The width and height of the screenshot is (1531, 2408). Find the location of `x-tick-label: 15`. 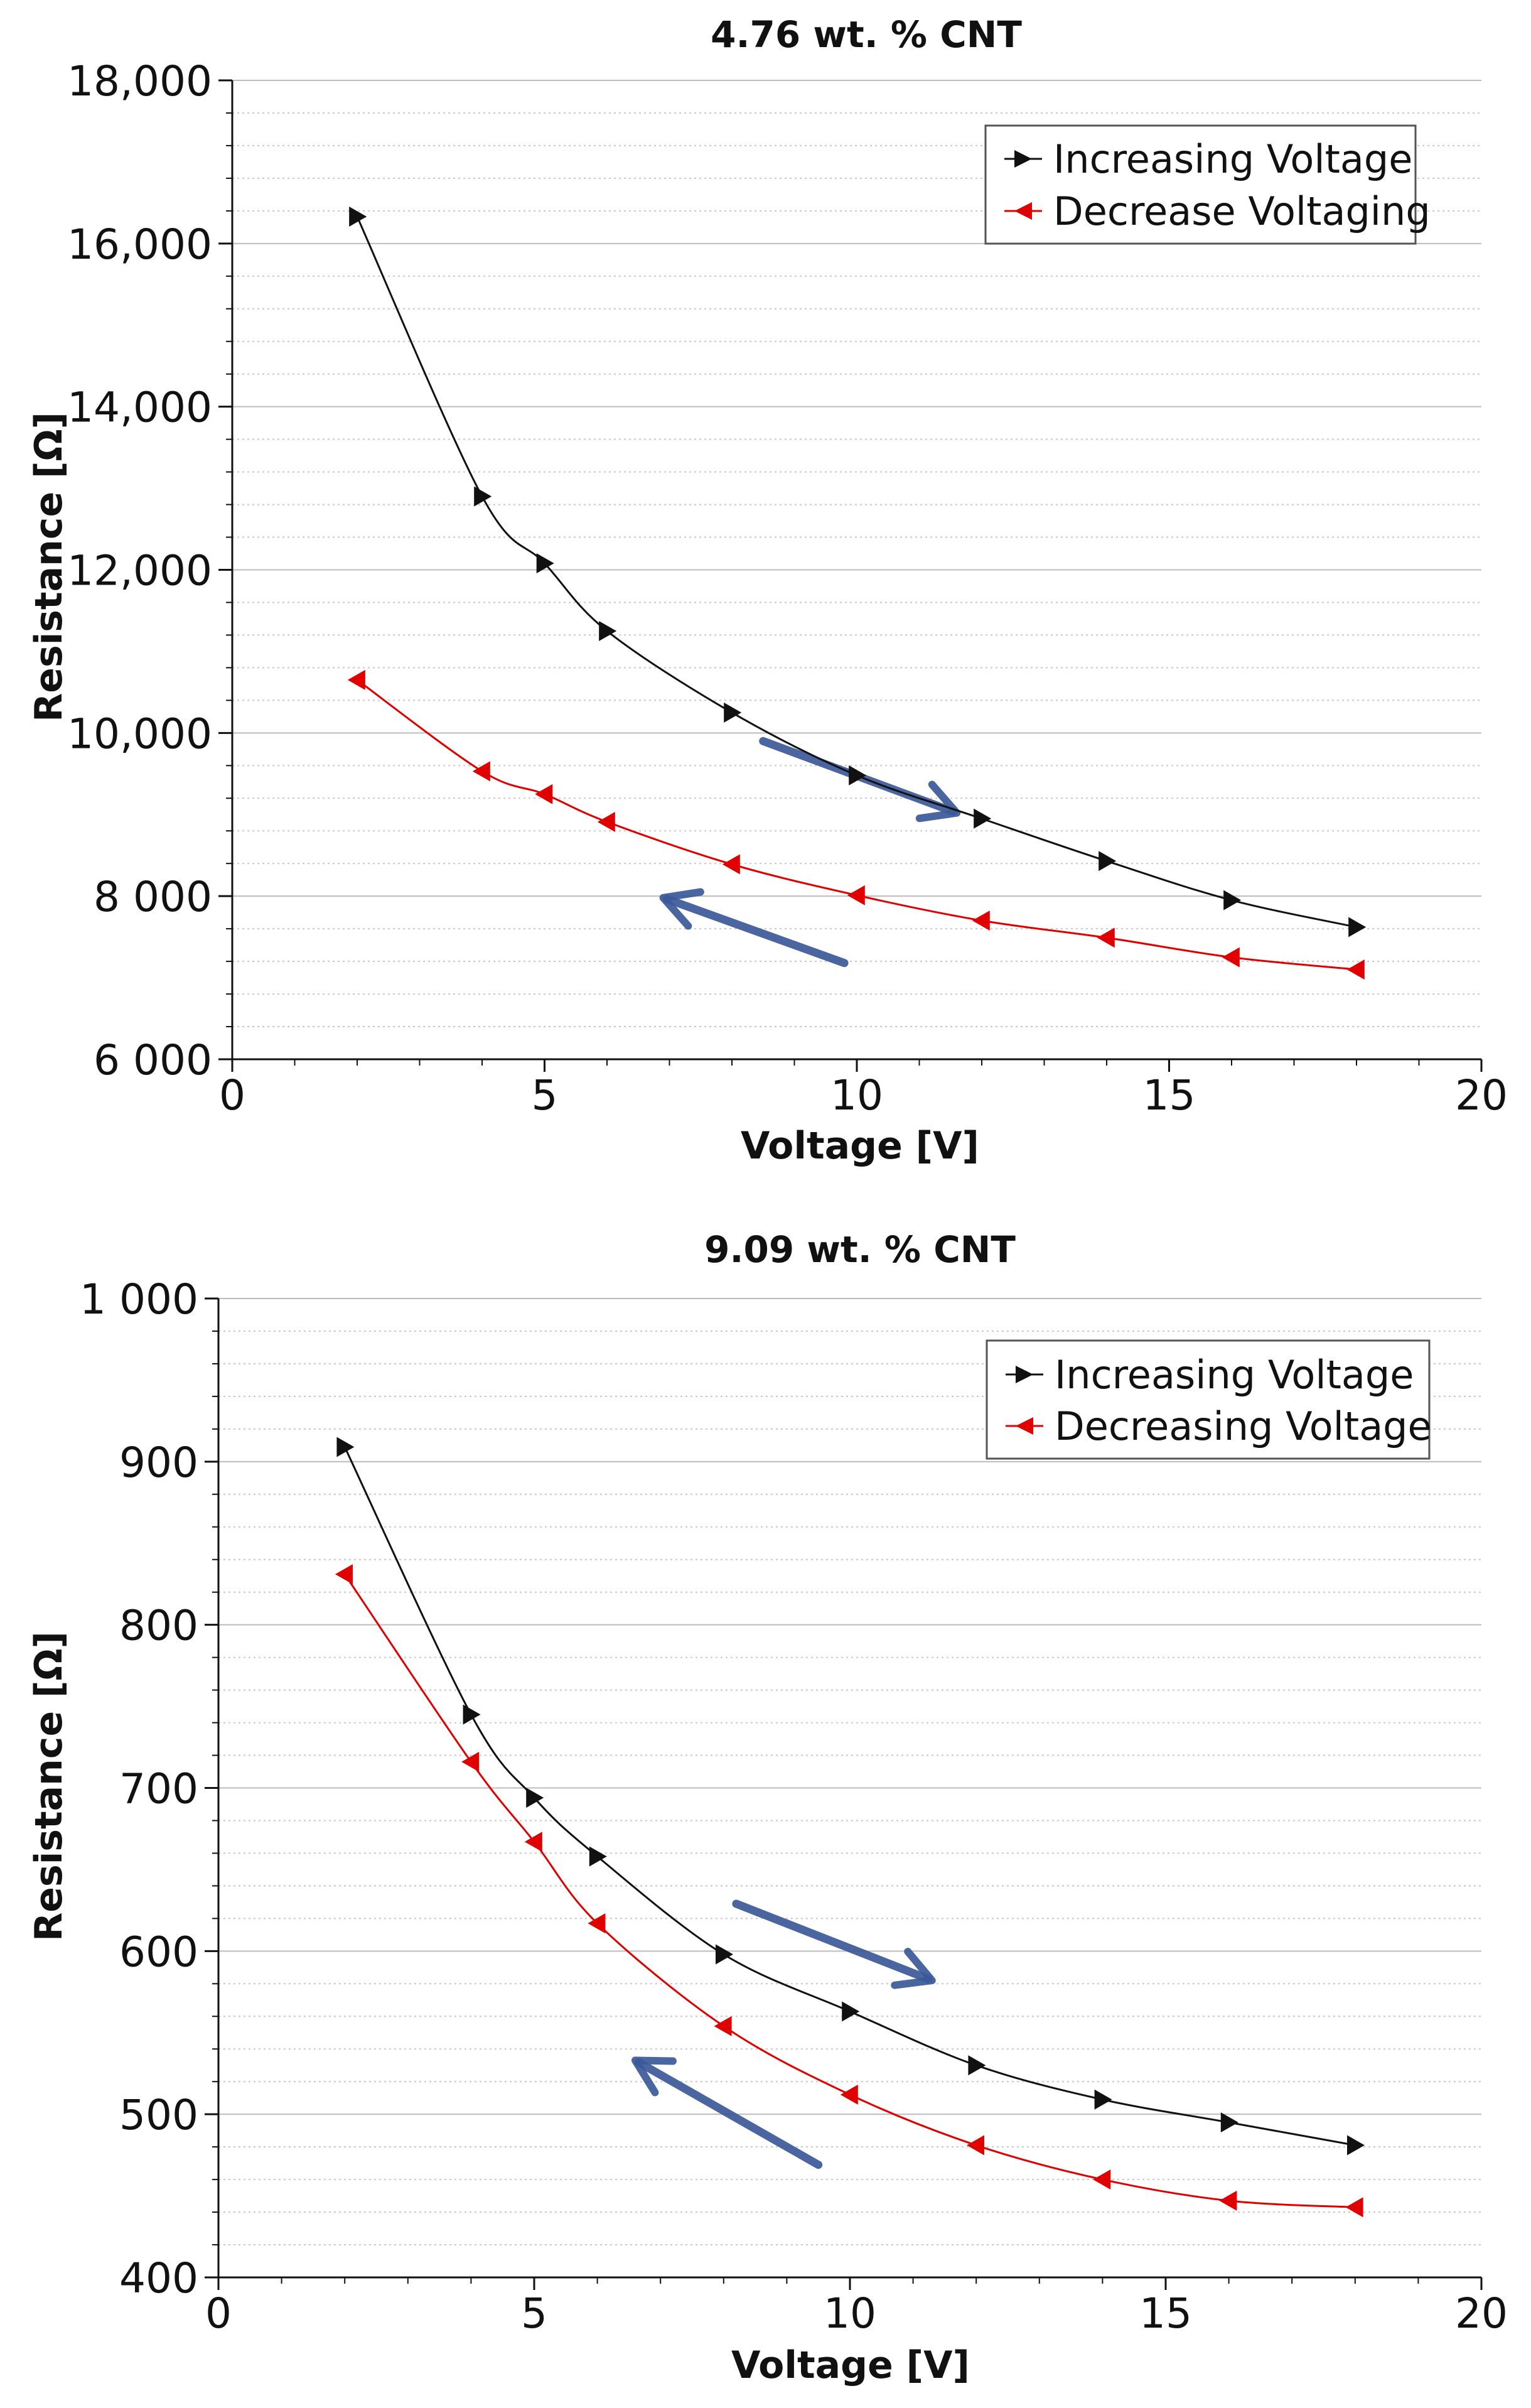

x-tick-label: 15 is located at coordinates (1165, 2313).